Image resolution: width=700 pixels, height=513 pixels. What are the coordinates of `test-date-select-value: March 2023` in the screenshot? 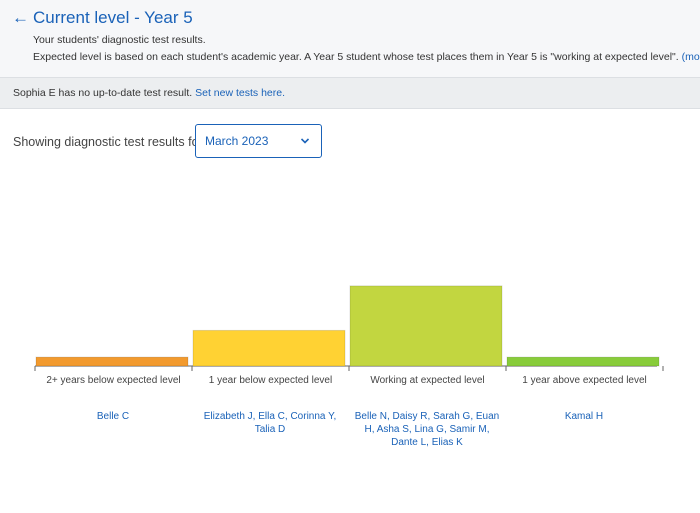 It's located at (237, 141).